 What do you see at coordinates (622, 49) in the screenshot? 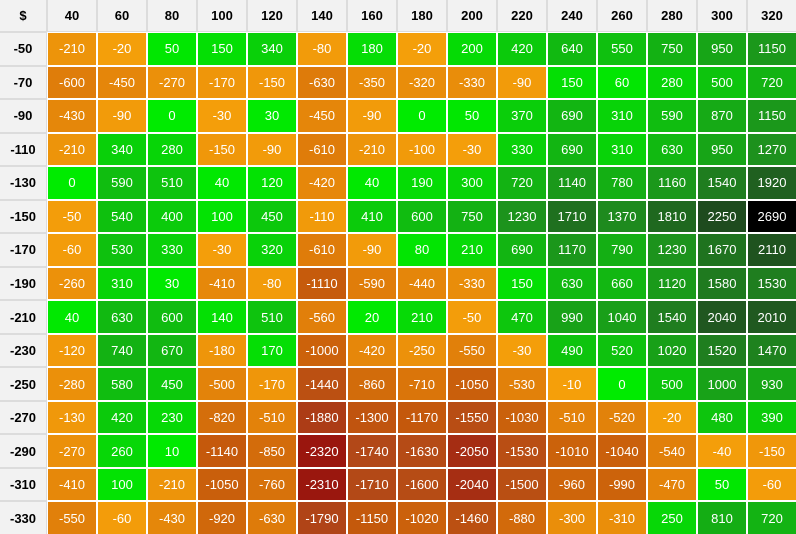
I see `heatmap-cell: 550` at bounding box center [622, 49].